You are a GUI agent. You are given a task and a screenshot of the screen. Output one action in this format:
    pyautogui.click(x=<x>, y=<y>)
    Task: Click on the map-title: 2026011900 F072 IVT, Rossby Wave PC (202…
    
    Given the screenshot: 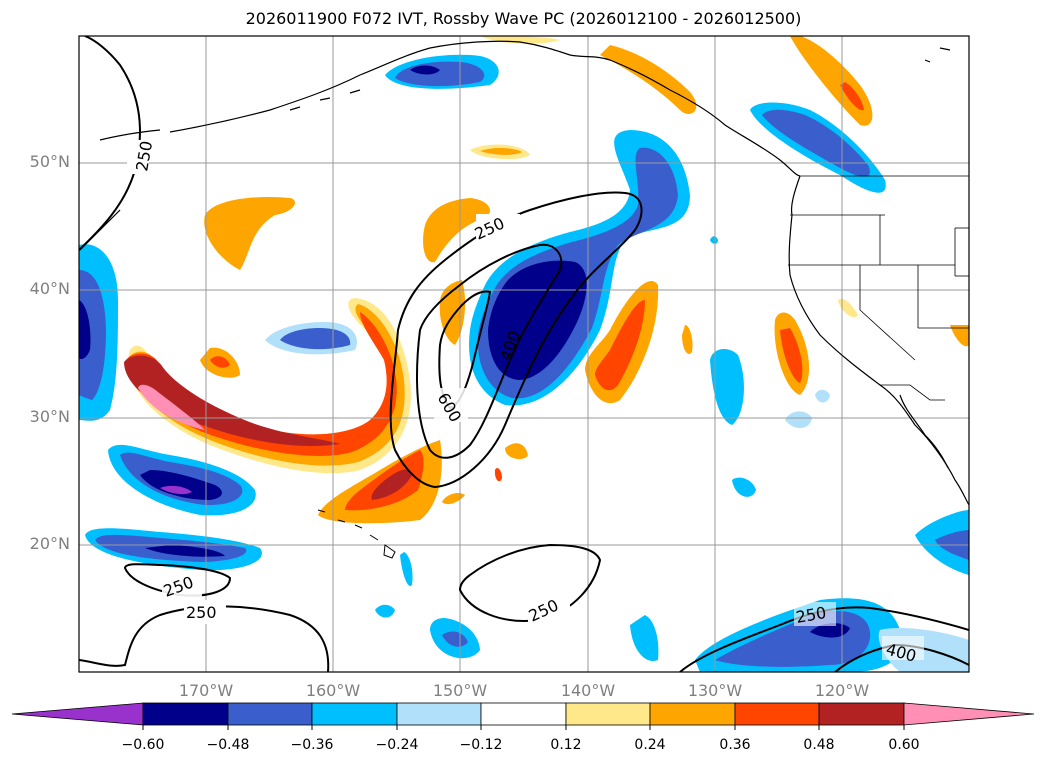 What is the action you would take?
    pyautogui.click(x=523, y=18)
    